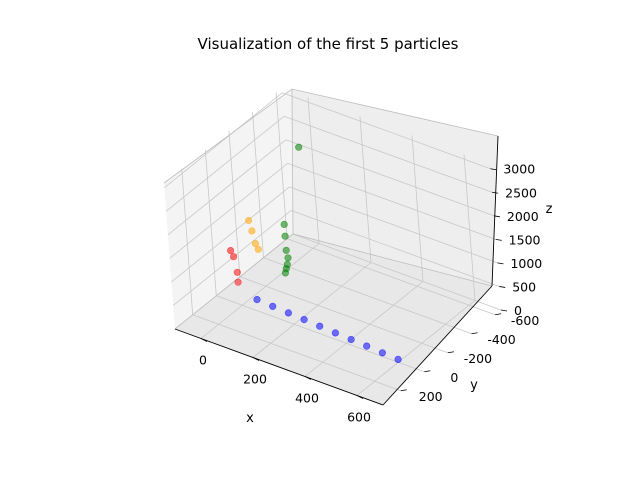  What do you see at coordinates (495, 211) in the screenshot?
I see `z-axis-line` at bounding box center [495, 211].